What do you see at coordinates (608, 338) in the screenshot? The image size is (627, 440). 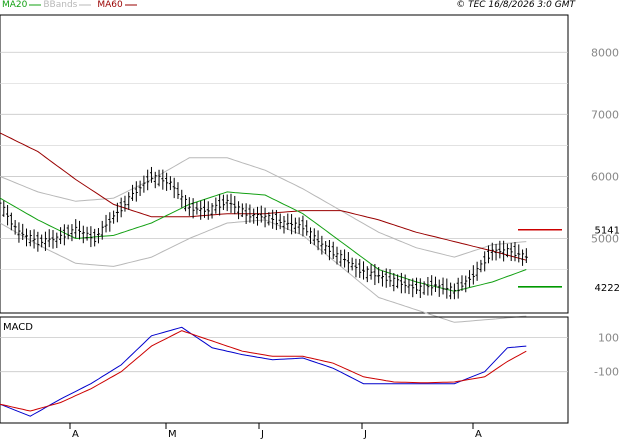 I see `macd-tick-label-0: 100` at bounding box center [608, 338].